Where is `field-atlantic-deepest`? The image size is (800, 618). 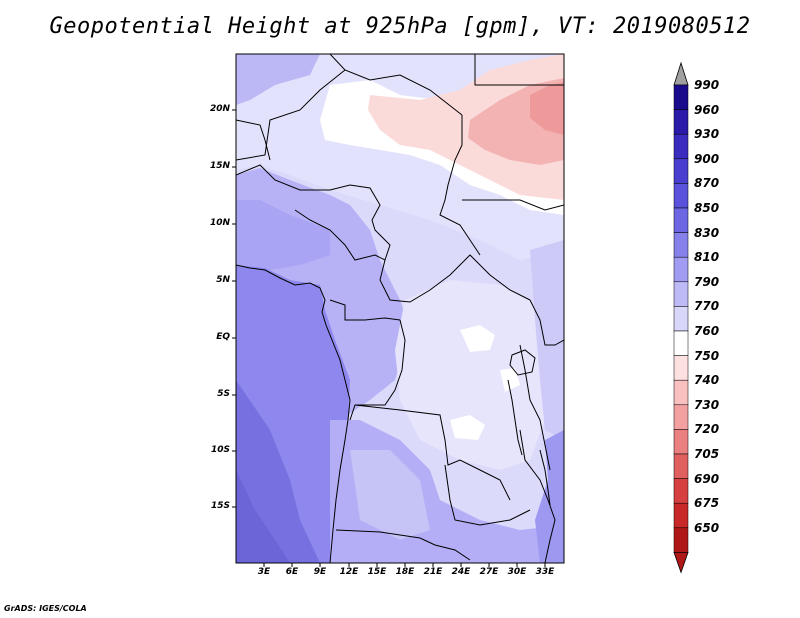 field-atlantic-deepest is located at coordinates (263, 516).